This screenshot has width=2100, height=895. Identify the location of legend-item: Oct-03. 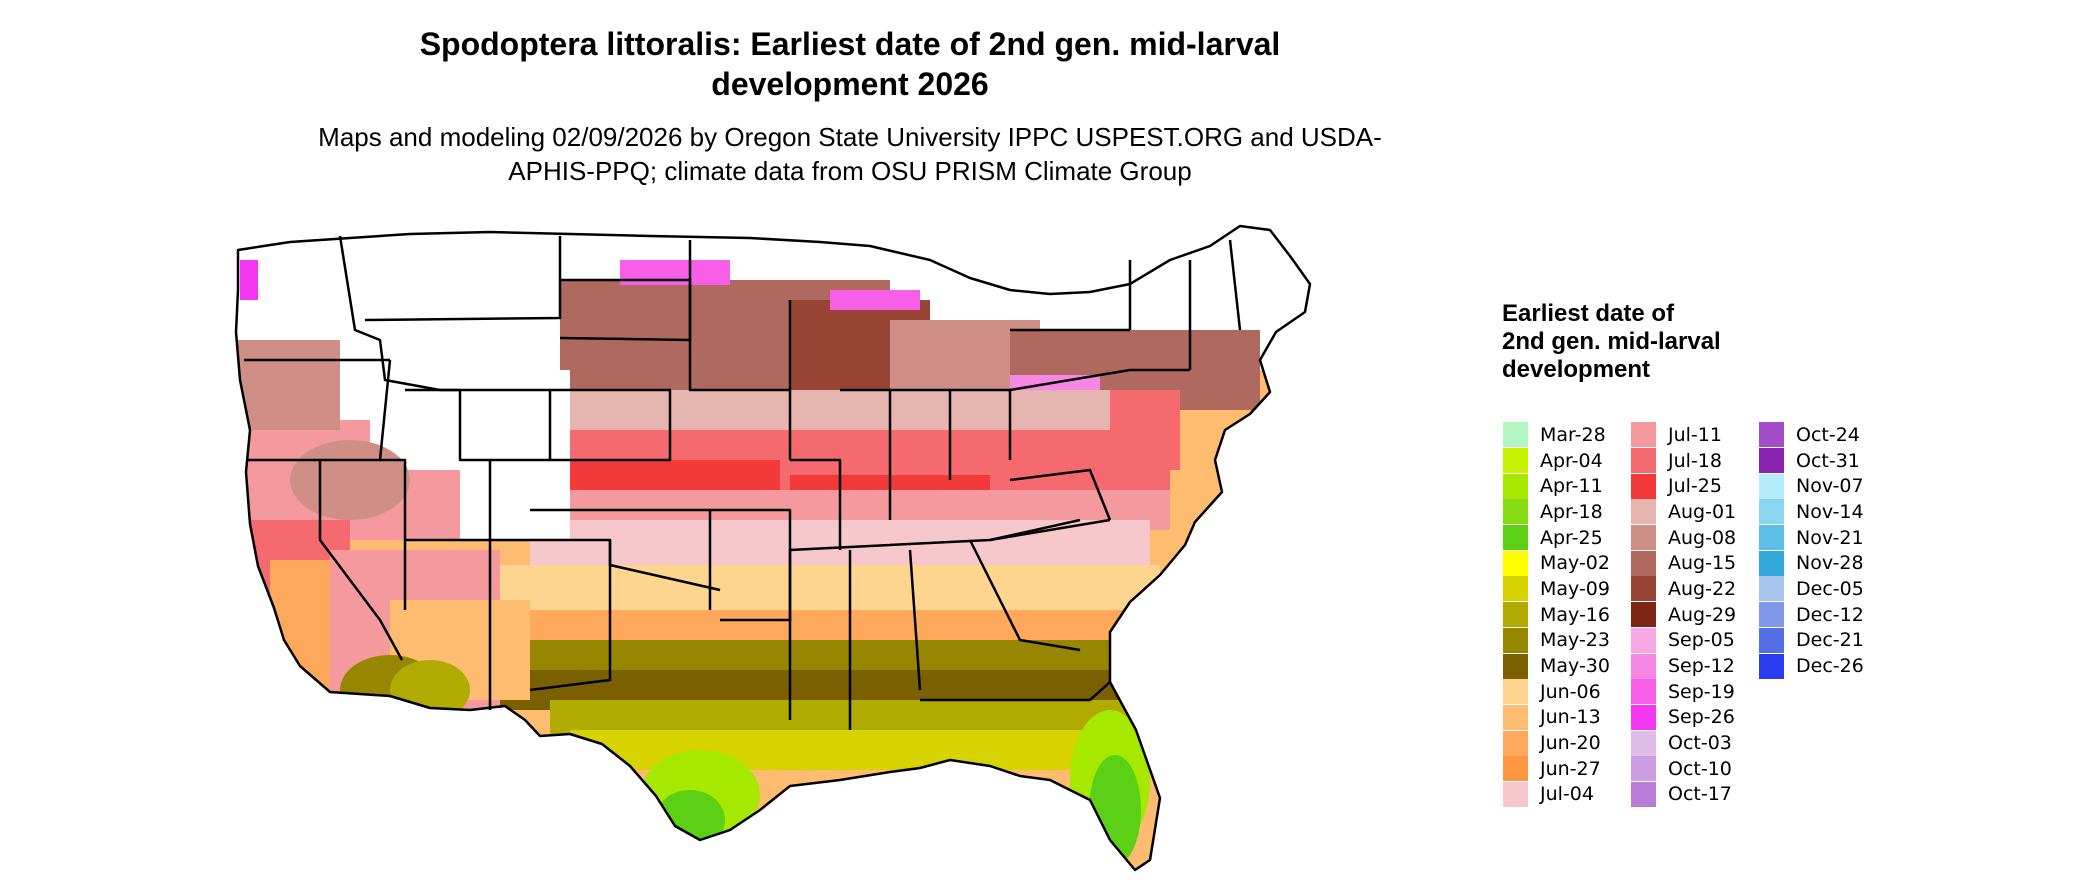
(1695, 743).